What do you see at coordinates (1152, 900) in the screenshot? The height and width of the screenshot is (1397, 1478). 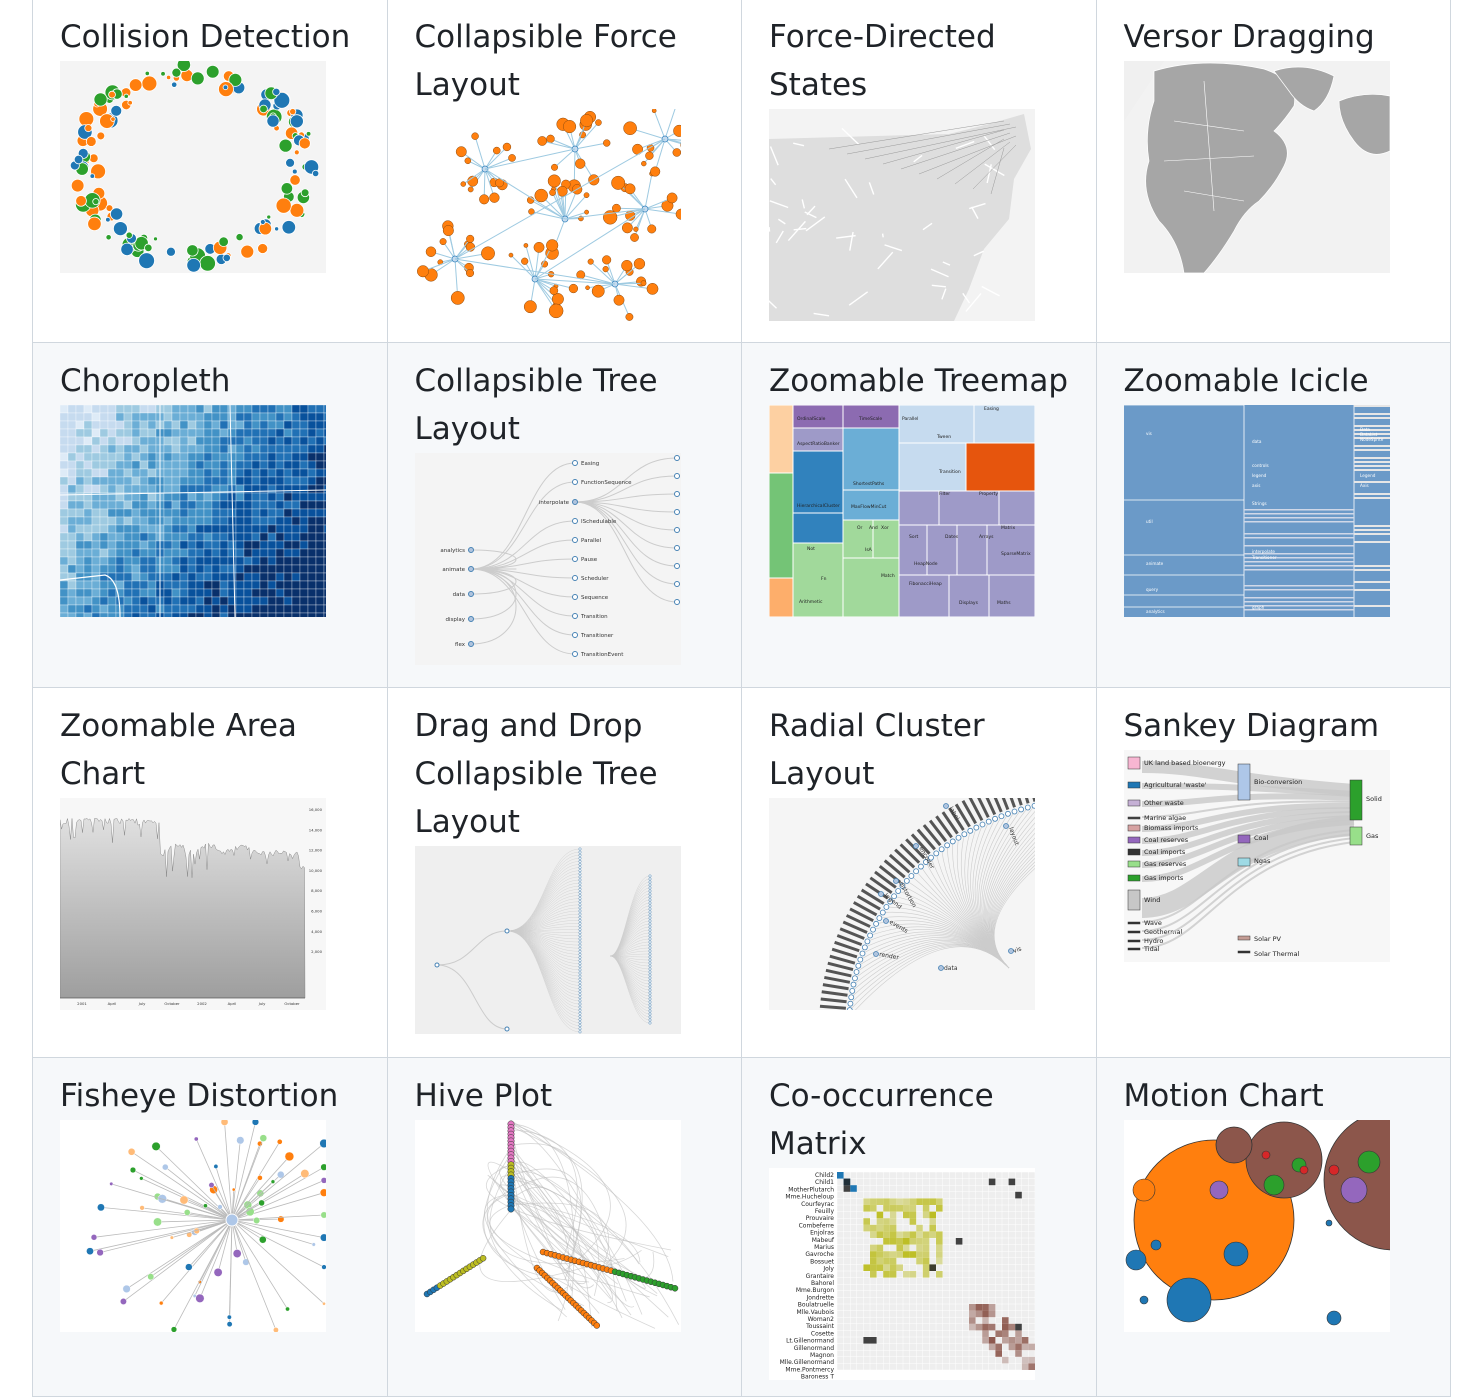 I see `thumb-label: Wind` at bounding box center [1152, 900].